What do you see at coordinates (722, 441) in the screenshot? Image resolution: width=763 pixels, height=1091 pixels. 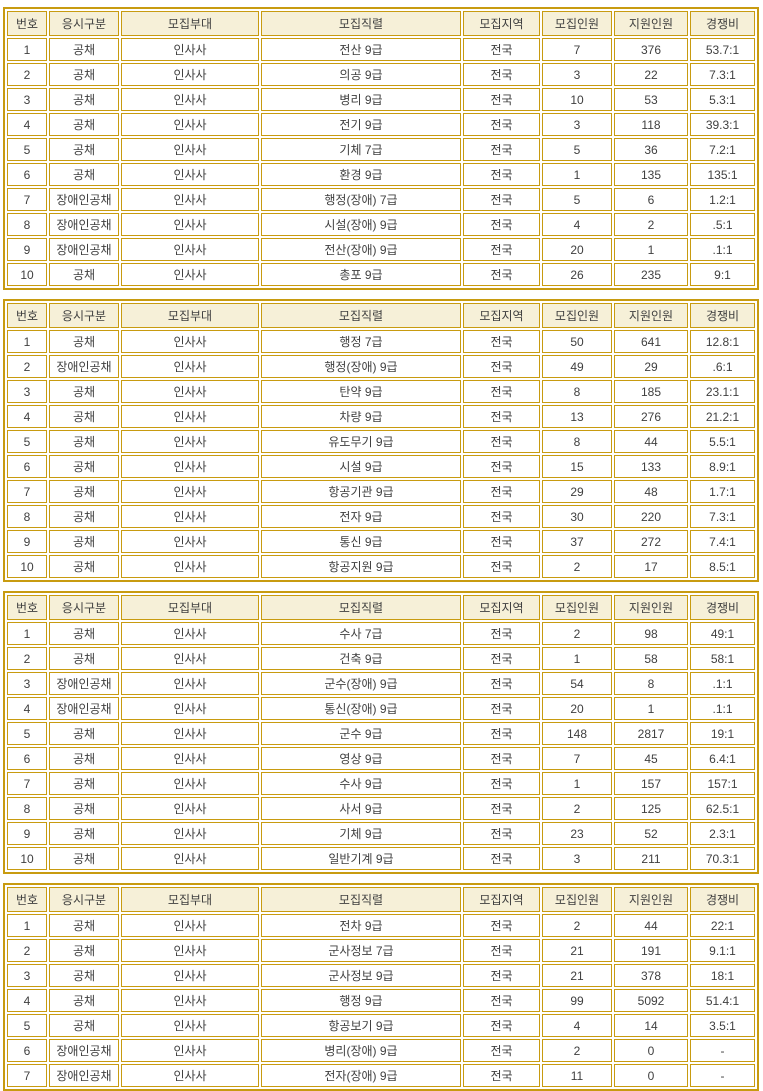 I see `cell-competition-ratio: 5.5:1` at bounding box center [722, 441].